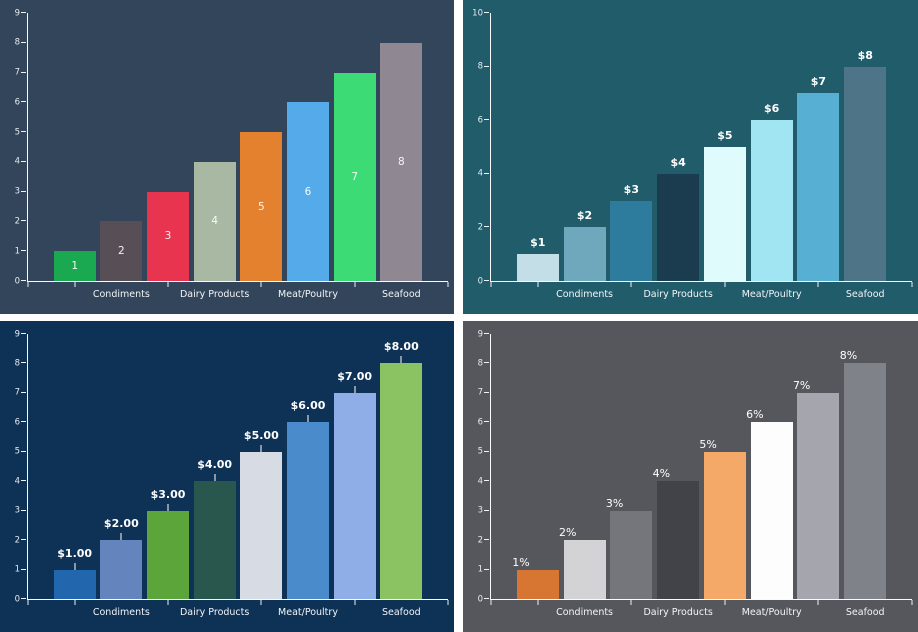  I want to click on x-axis-category-label: Condiments, so click(121, 612).